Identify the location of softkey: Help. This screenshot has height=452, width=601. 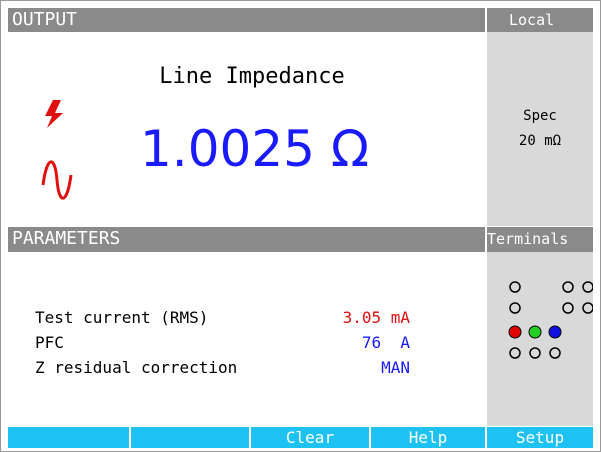
(428, 437).